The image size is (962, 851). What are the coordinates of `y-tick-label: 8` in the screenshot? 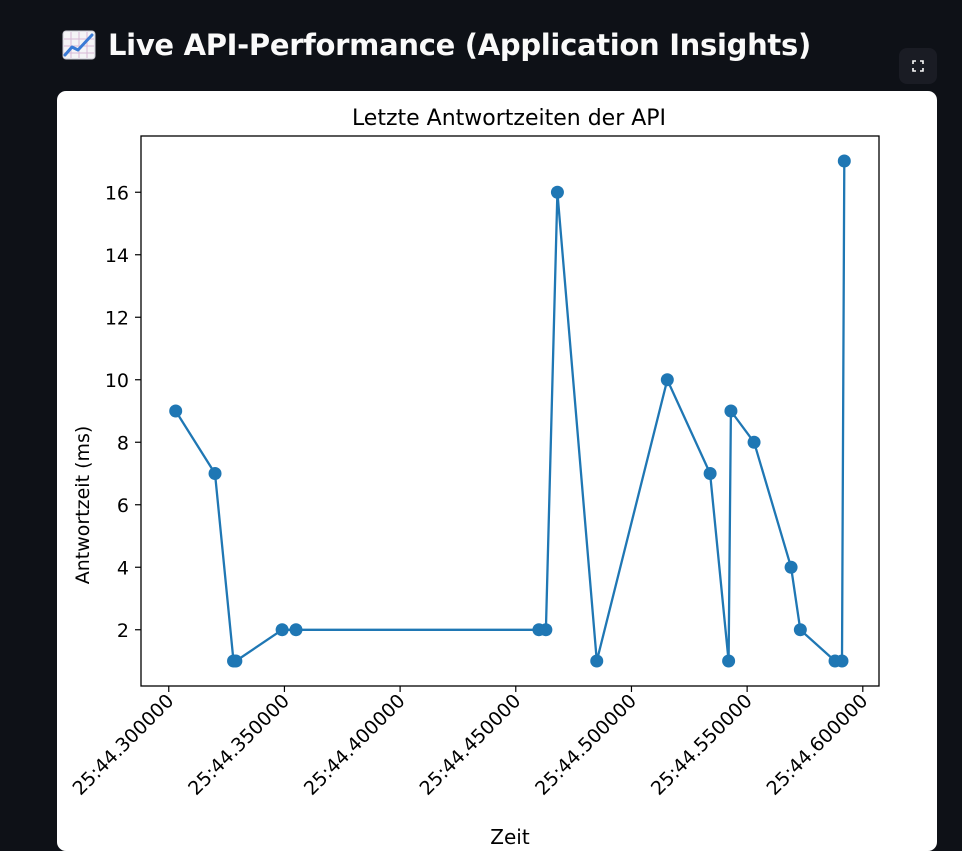 It's located at (123, 443).